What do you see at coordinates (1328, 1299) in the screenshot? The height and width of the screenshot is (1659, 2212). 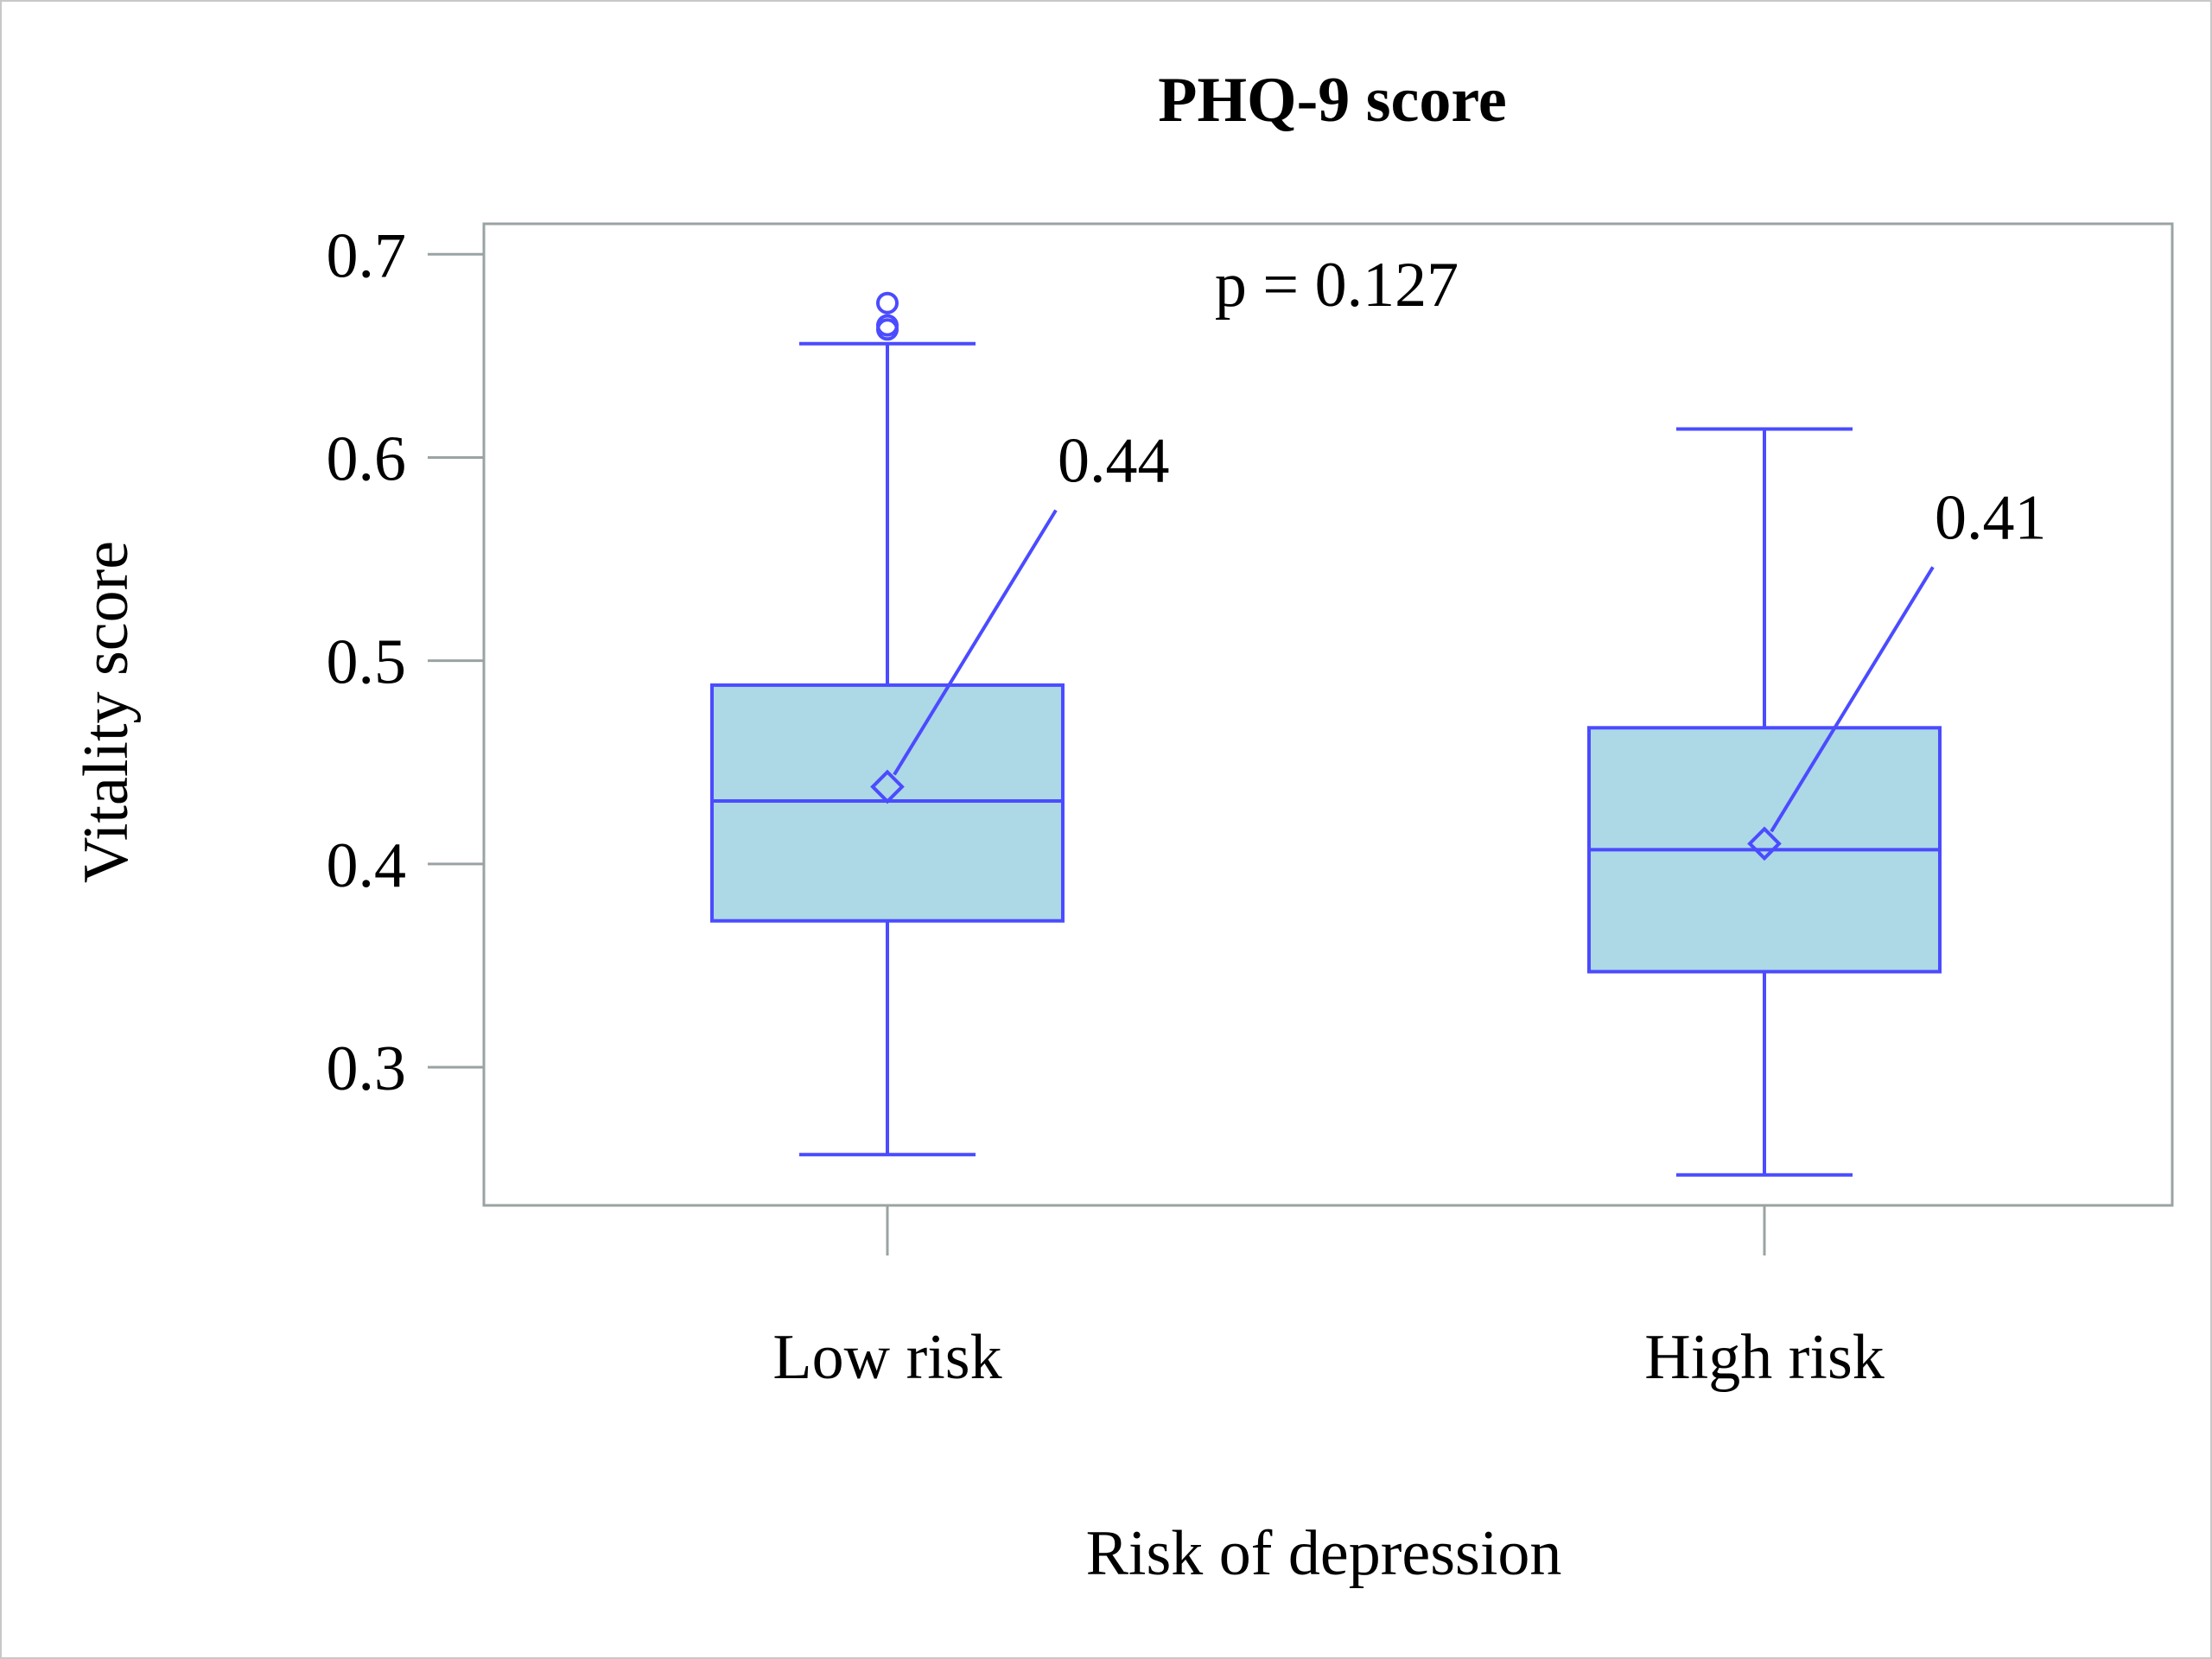 I see `x-axis: Low risk High risk` at bounding box center [1328, 1299].